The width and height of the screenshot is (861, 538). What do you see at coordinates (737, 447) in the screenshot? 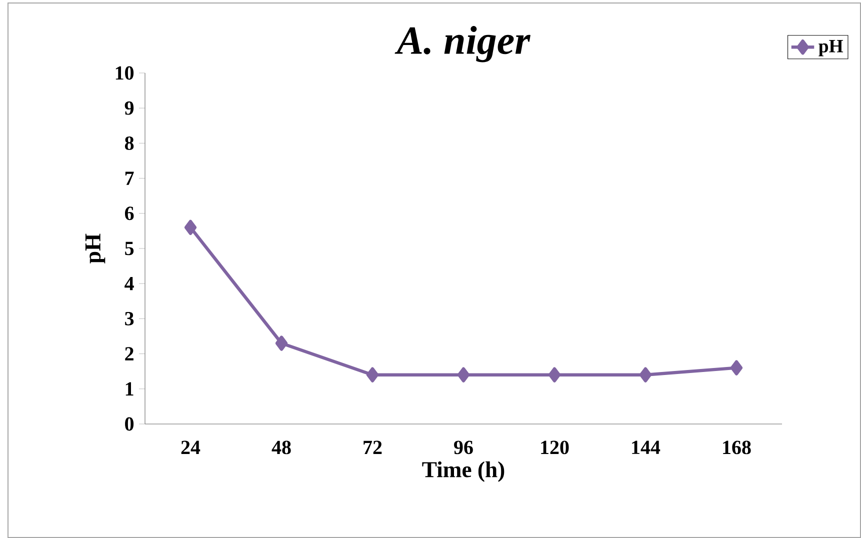
I see `x-tick-label: 168` at bounding box center [737, 447].